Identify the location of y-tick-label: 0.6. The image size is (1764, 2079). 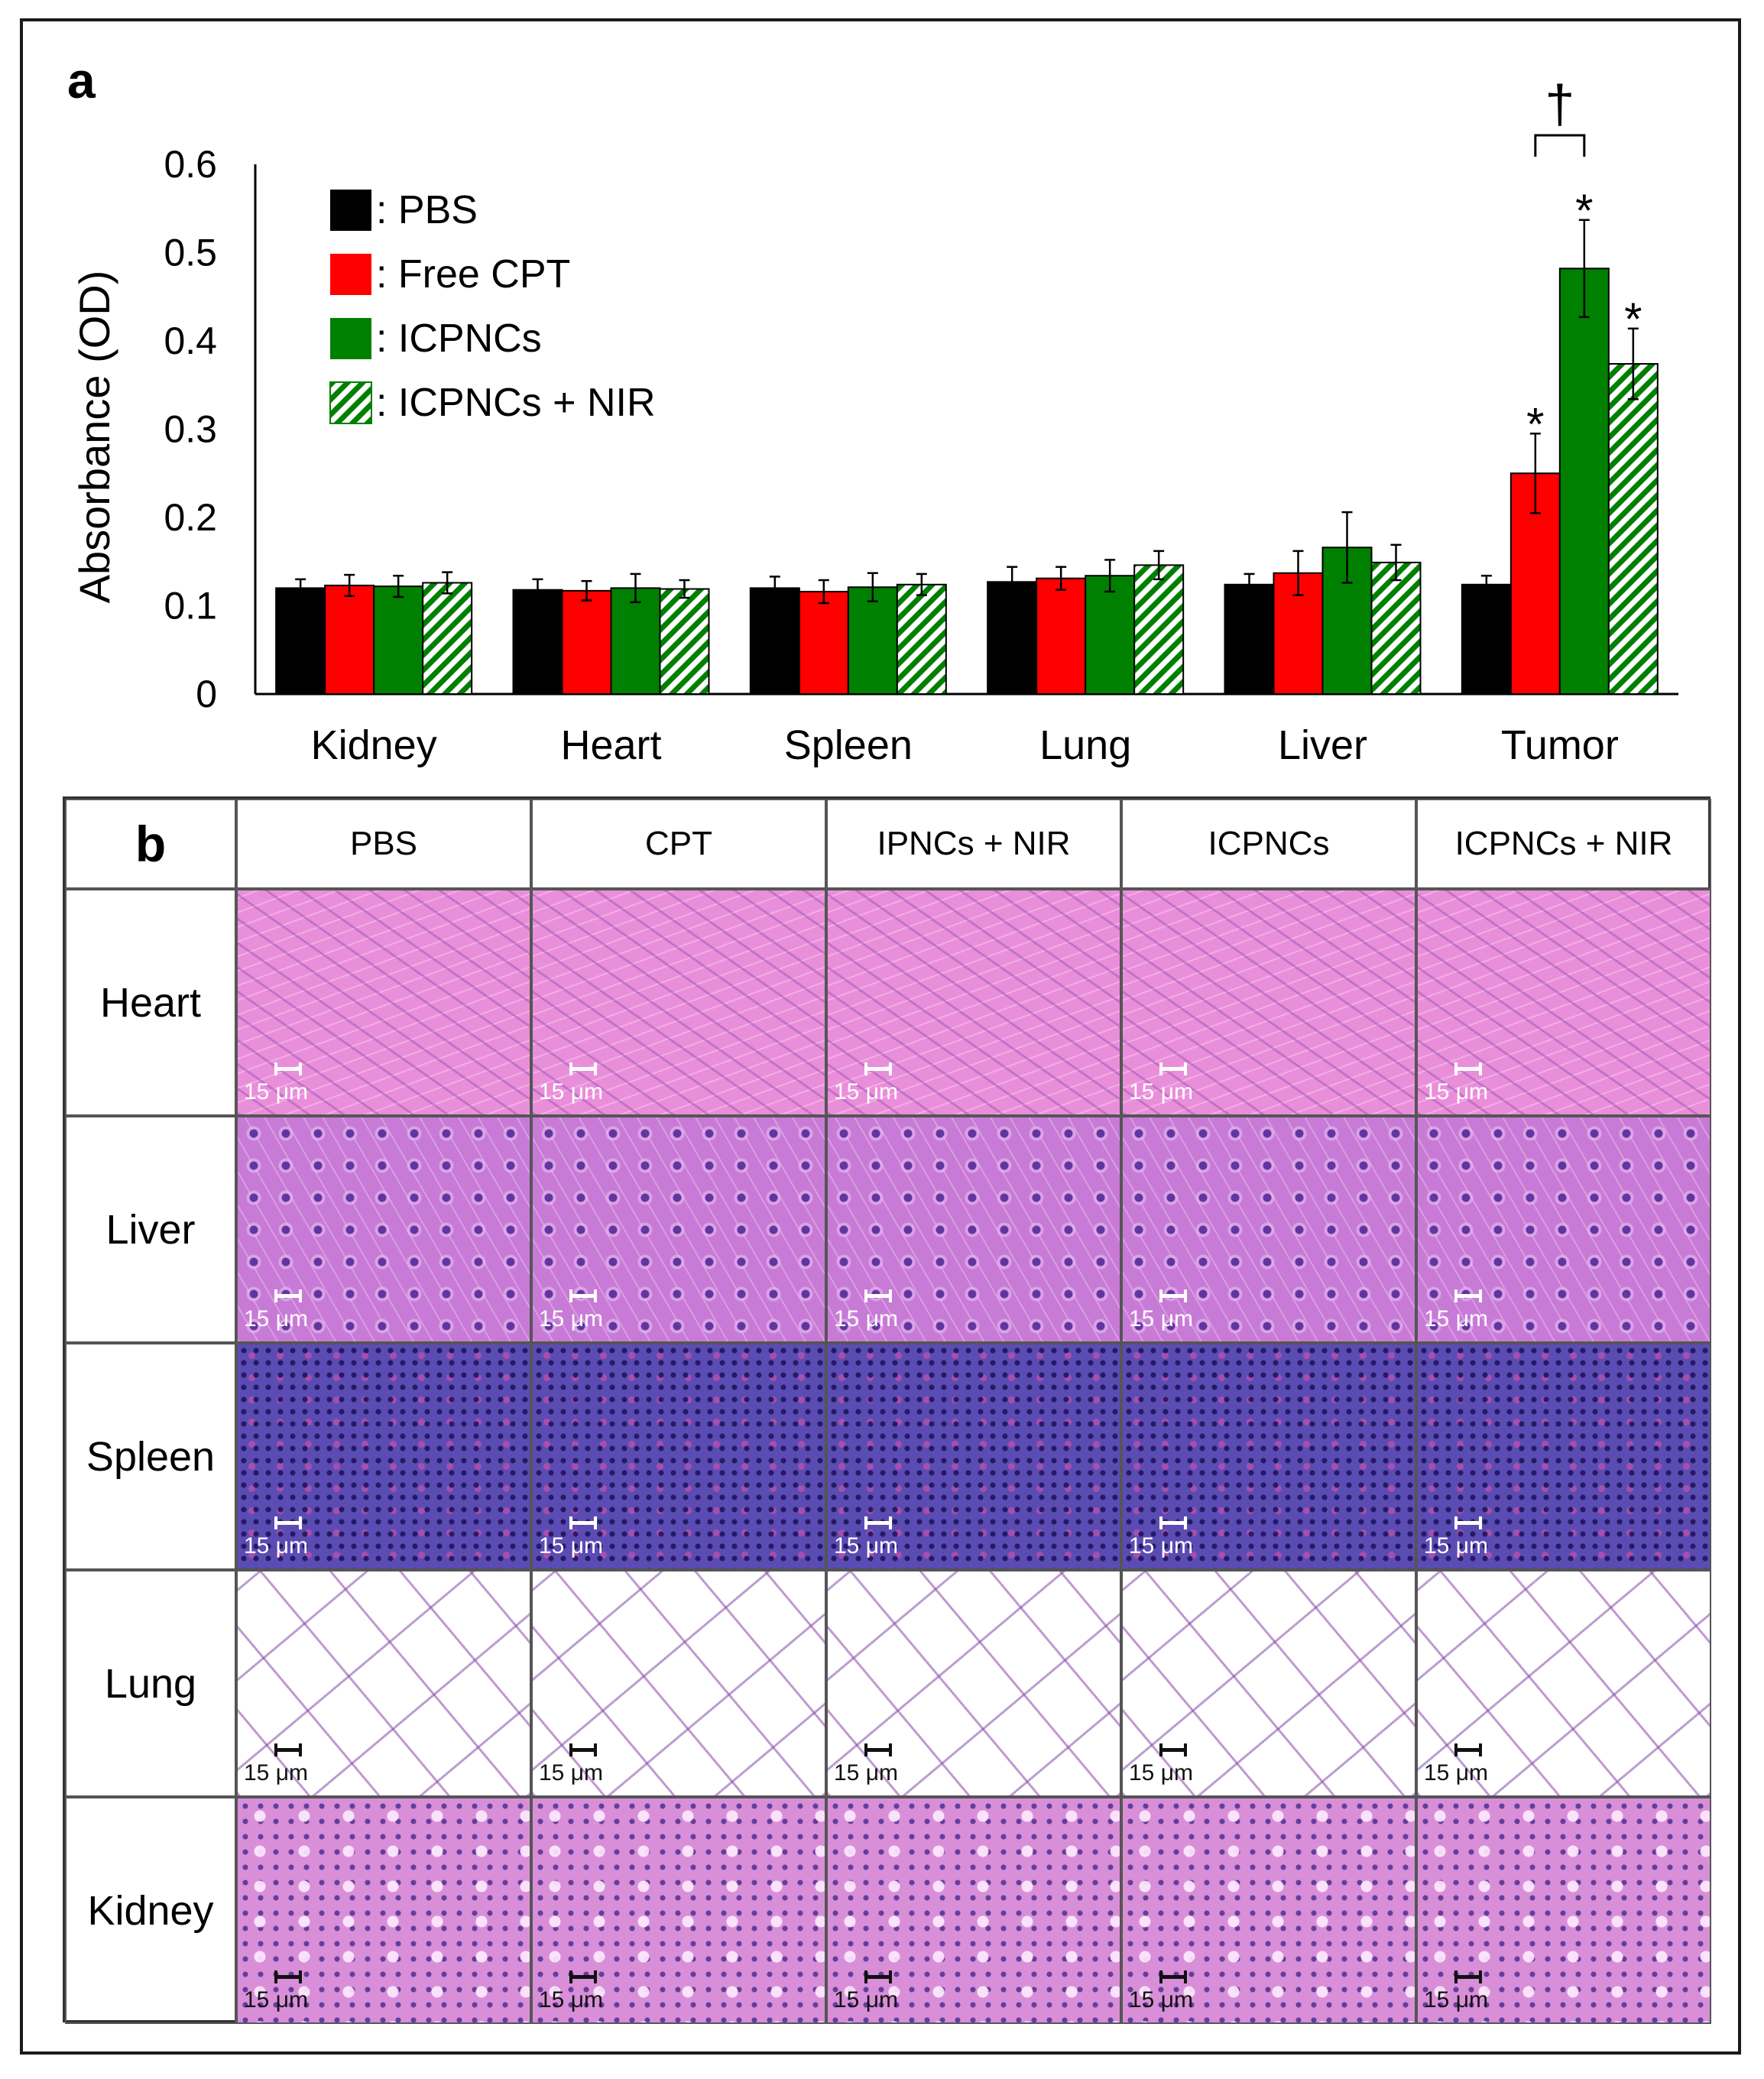
(190, 164).